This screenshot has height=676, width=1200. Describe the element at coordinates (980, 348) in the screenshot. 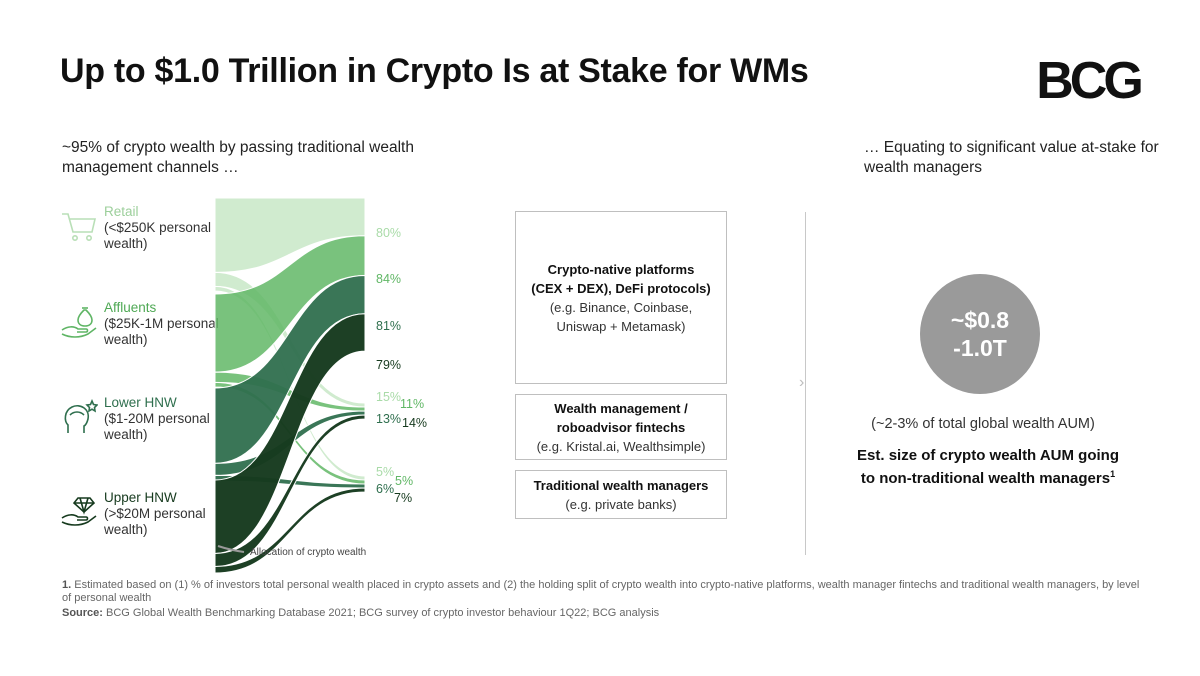

I see `value-line2: -1.0T` at that location.